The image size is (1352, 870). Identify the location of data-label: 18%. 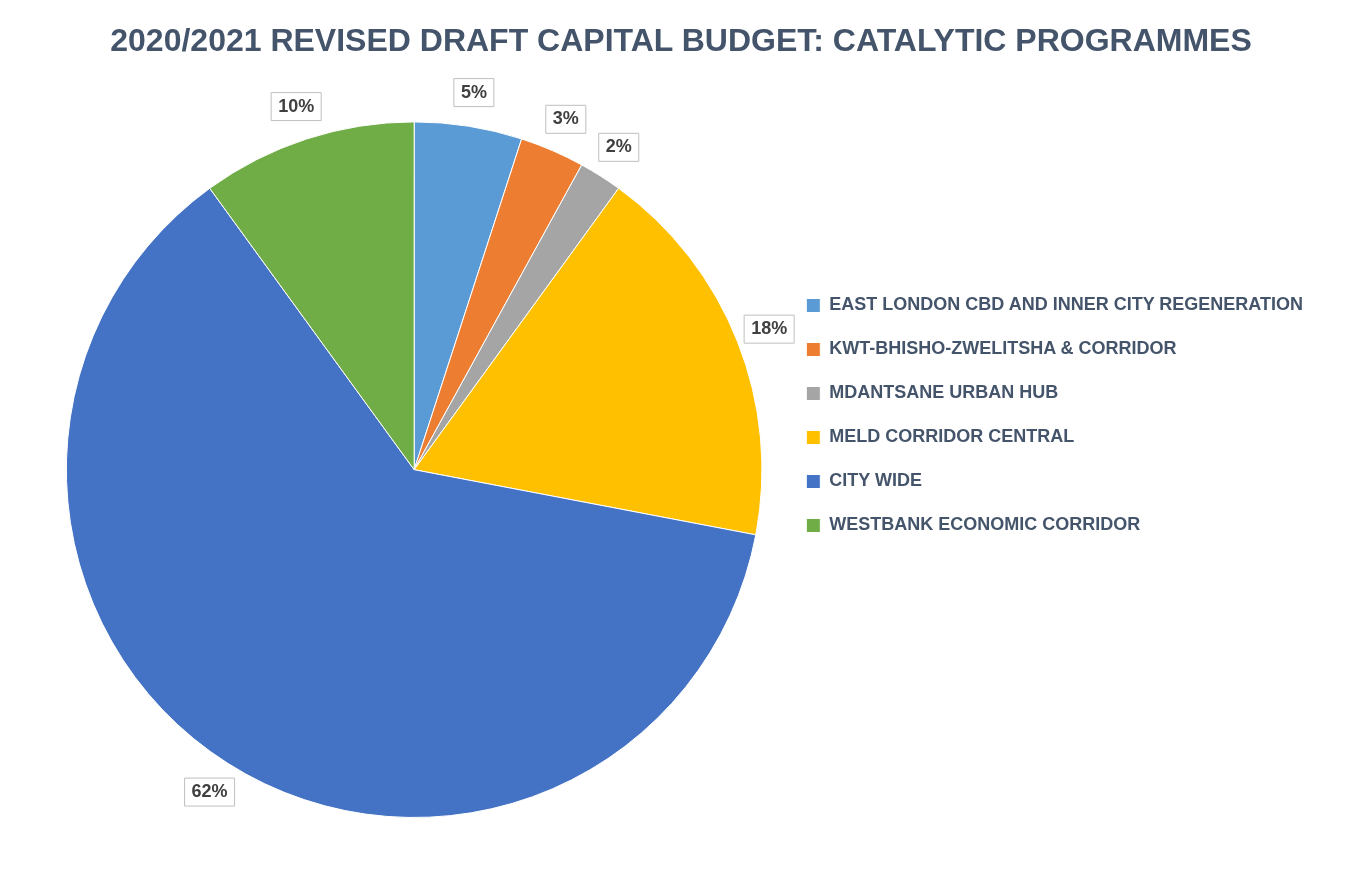
(769, 328).